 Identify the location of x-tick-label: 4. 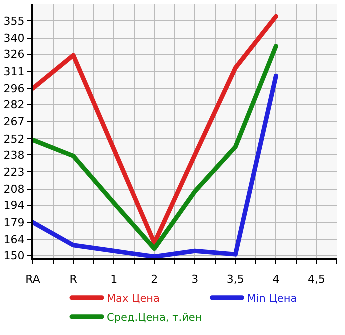
(276, 279).